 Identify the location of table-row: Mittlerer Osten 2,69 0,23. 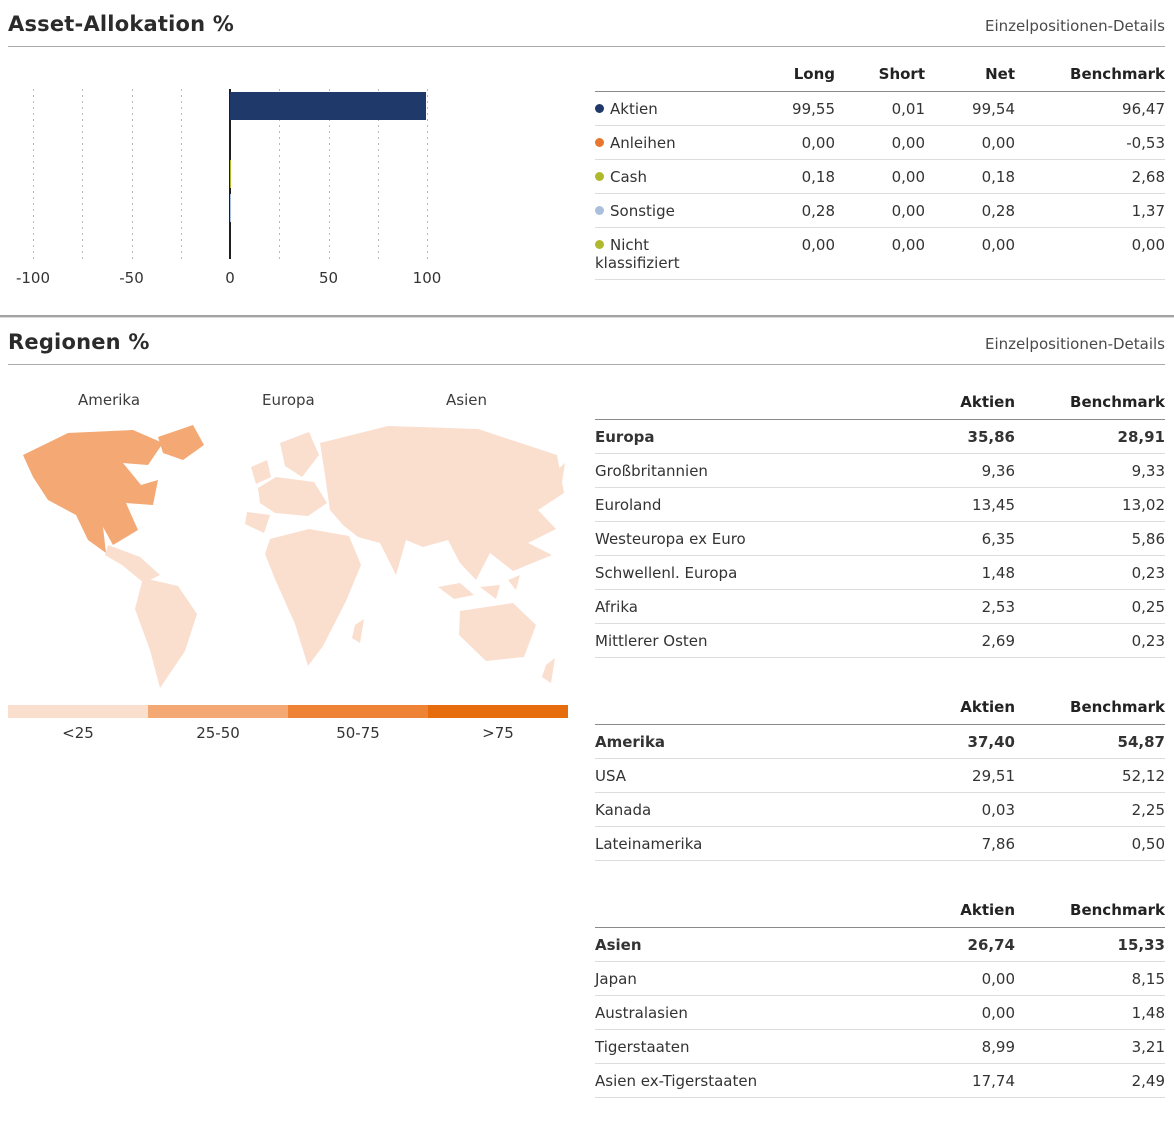
(880, 640).